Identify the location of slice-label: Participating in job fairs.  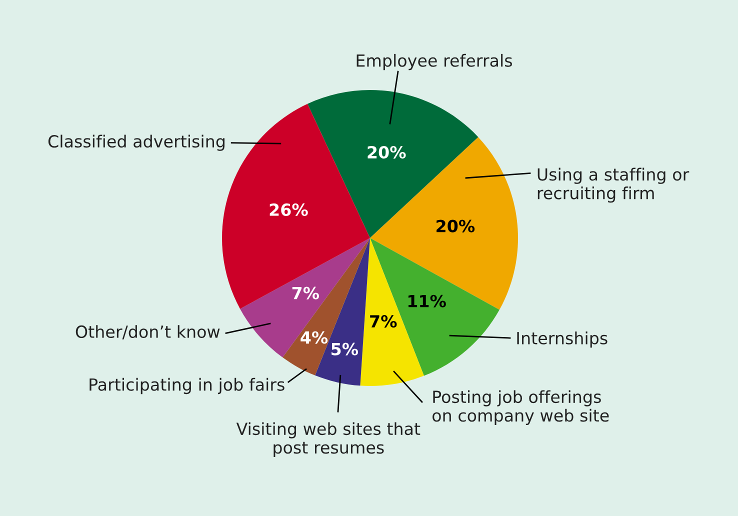
(187, 386).